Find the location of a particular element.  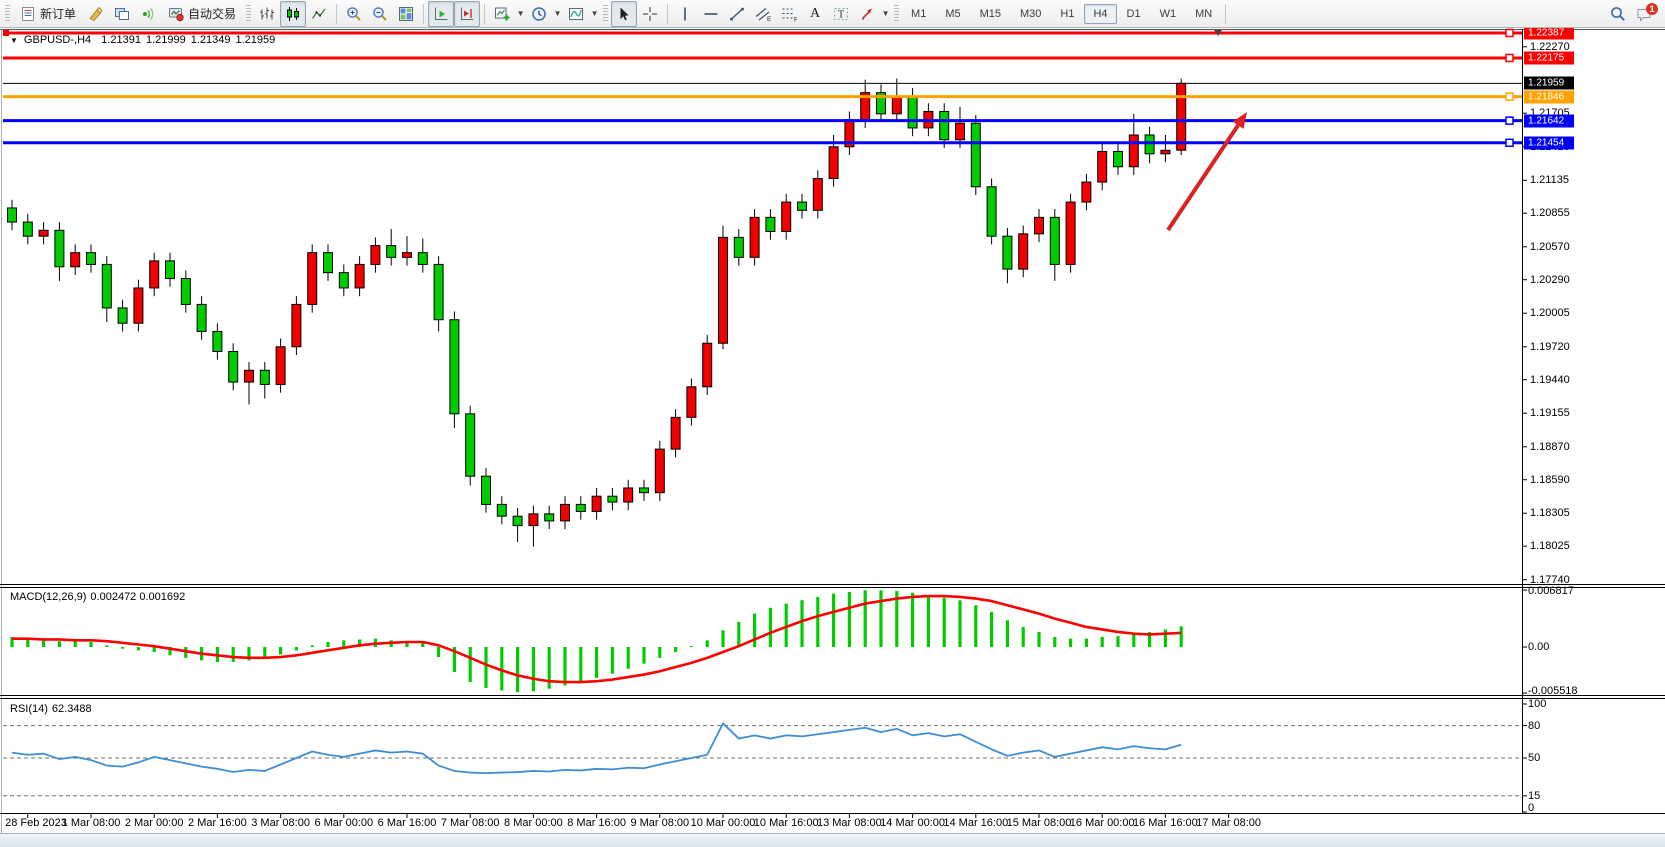

new-chart-dropdown: ▼ is located at coordinates (520, 13).